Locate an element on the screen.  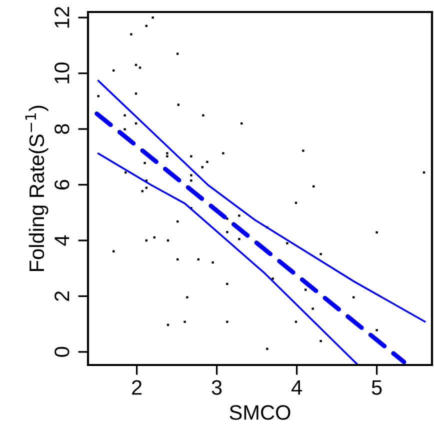
y-axis-title: Folding Rate(S$^{−1}$) is located at coordinates (36, 188).